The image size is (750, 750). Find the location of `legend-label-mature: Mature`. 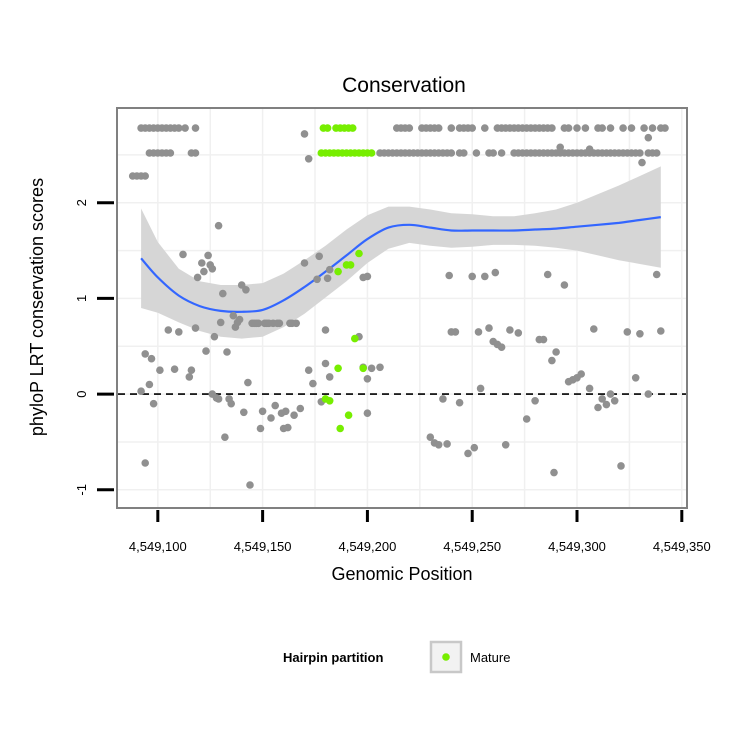

legend-label-mature: Mature is located at coordinates (490, 657).